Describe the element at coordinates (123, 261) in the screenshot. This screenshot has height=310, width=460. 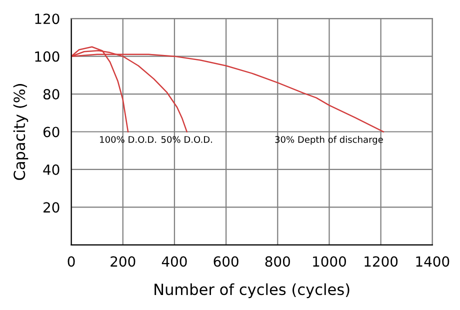
I see `x-tick-label: 200` at that location.